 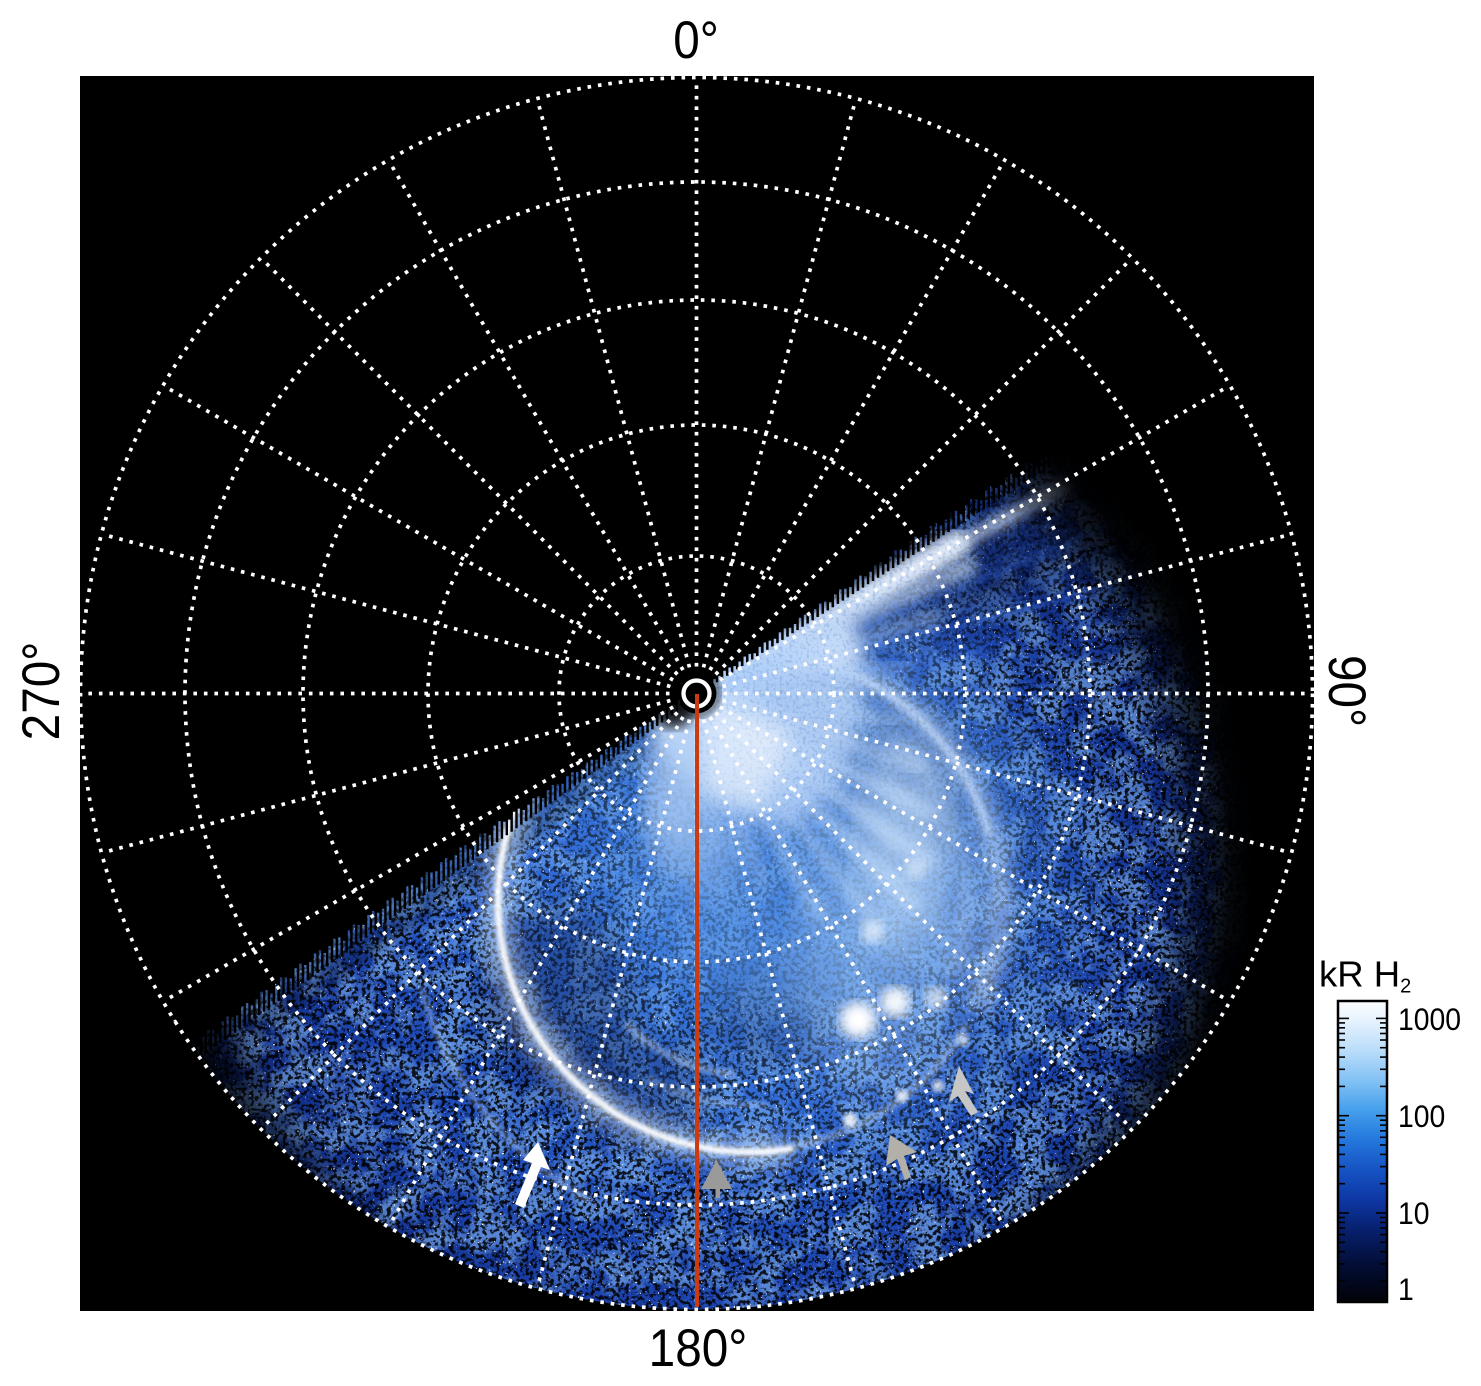 What do you see at coordinates (698, 1348) in the screenshot?
I see `svg-text: 180°` at bounding box center [698, 1348].